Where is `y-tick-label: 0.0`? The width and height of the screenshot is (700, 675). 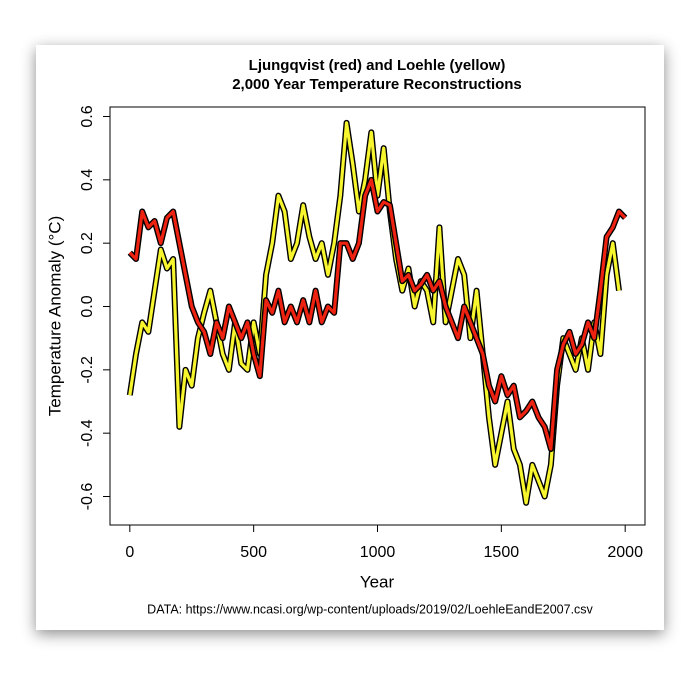
y-tick-label: 0.0 is located at coordinates (87, 306).